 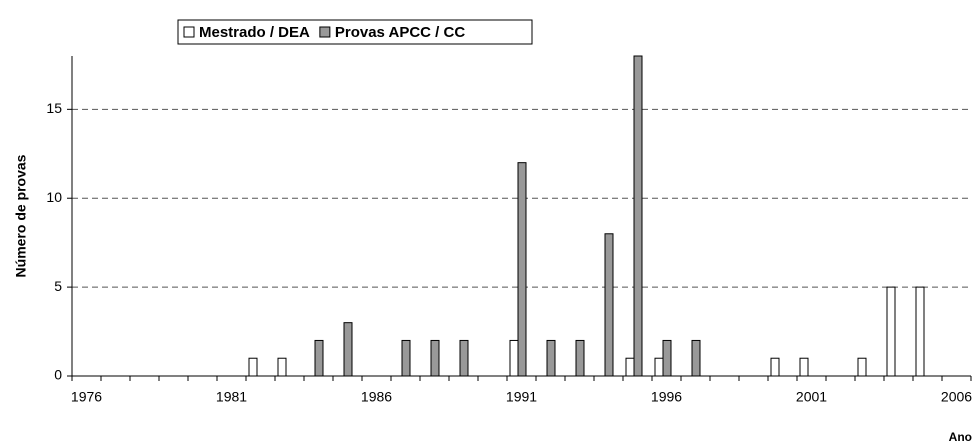 I want to click on y-tick-label: 0, so click(x=58, y=375).